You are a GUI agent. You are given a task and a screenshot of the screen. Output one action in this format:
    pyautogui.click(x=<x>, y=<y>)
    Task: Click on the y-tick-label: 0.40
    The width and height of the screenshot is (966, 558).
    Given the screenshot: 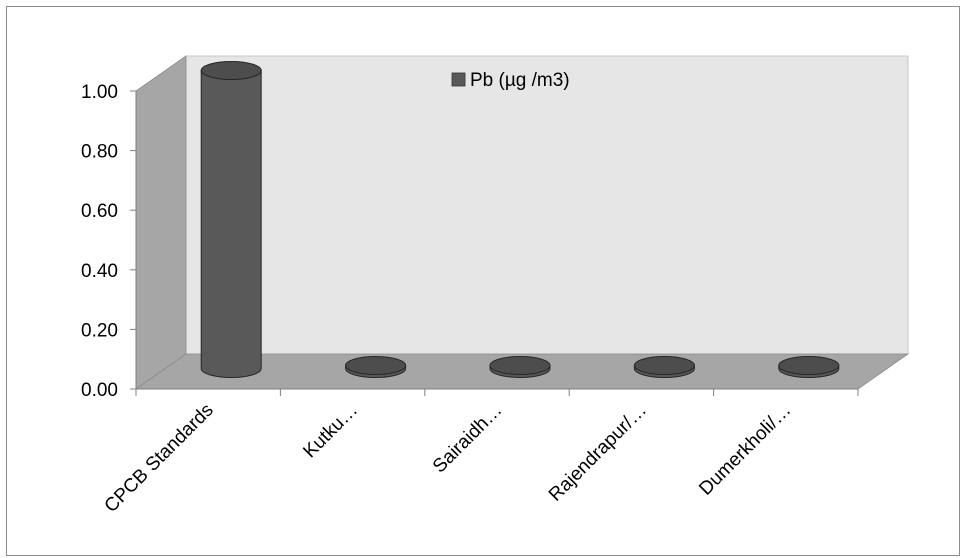 What is the action you would take?
    pyautogui.click(x=99, y=271)
    